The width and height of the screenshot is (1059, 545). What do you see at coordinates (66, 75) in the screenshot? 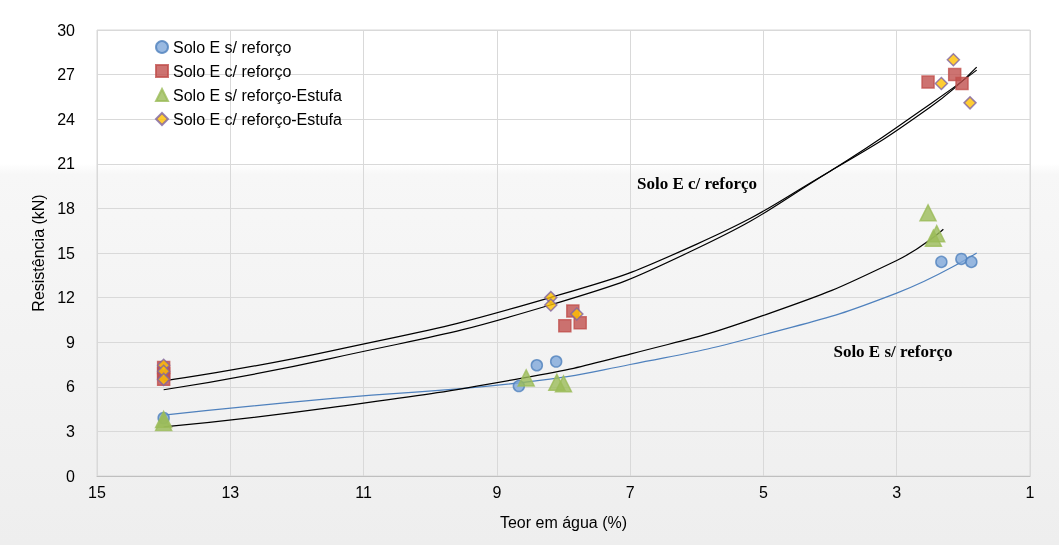
I see `y-tick-label: 27` at bounding box center [66, 75].